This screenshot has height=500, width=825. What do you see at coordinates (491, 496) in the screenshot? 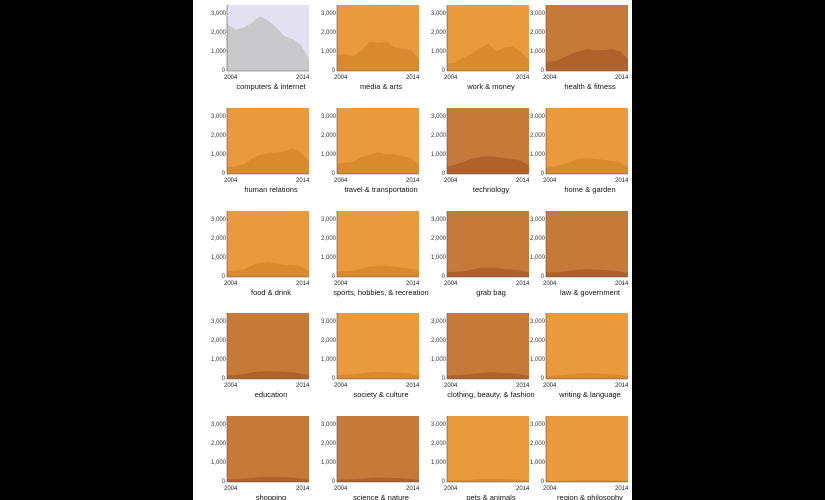
I see `panel-title: pets & animals` at bounding box center [491, 496].